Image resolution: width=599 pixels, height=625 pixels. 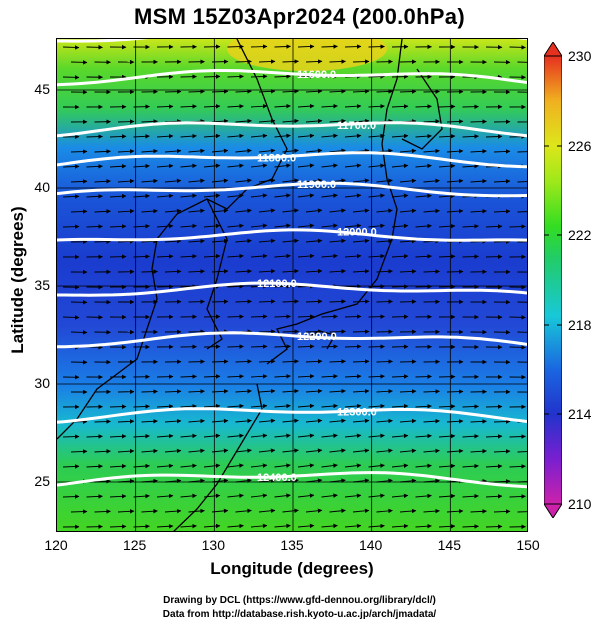 I want to click on x-tick-label: 125, so click(x=134, y=545).